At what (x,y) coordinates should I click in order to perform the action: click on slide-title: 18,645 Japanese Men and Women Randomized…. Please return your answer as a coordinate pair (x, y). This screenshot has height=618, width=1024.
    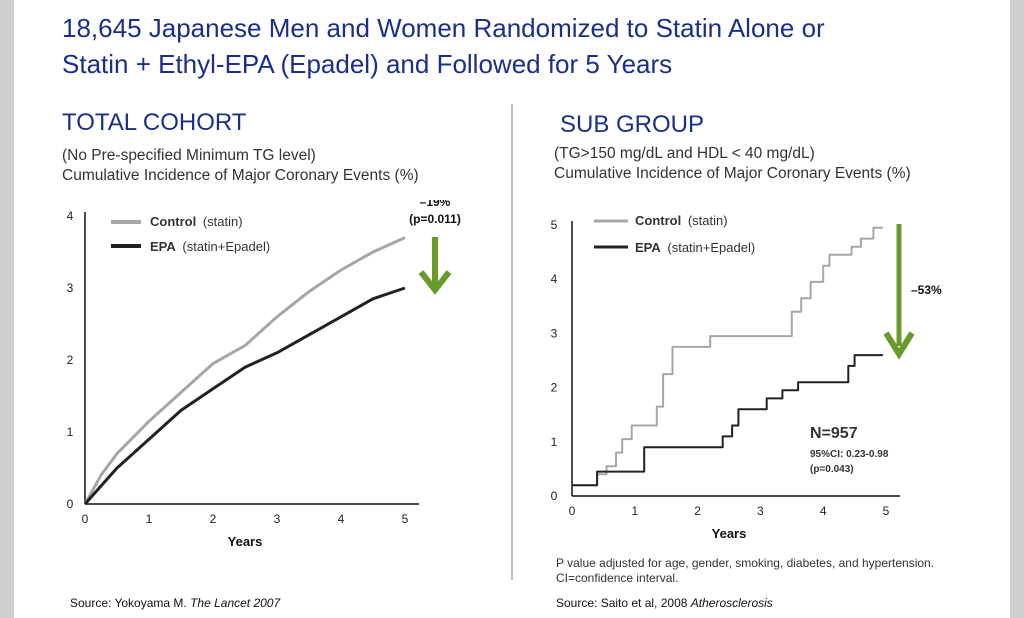
    Looking at the image, I should click on (512, 46).